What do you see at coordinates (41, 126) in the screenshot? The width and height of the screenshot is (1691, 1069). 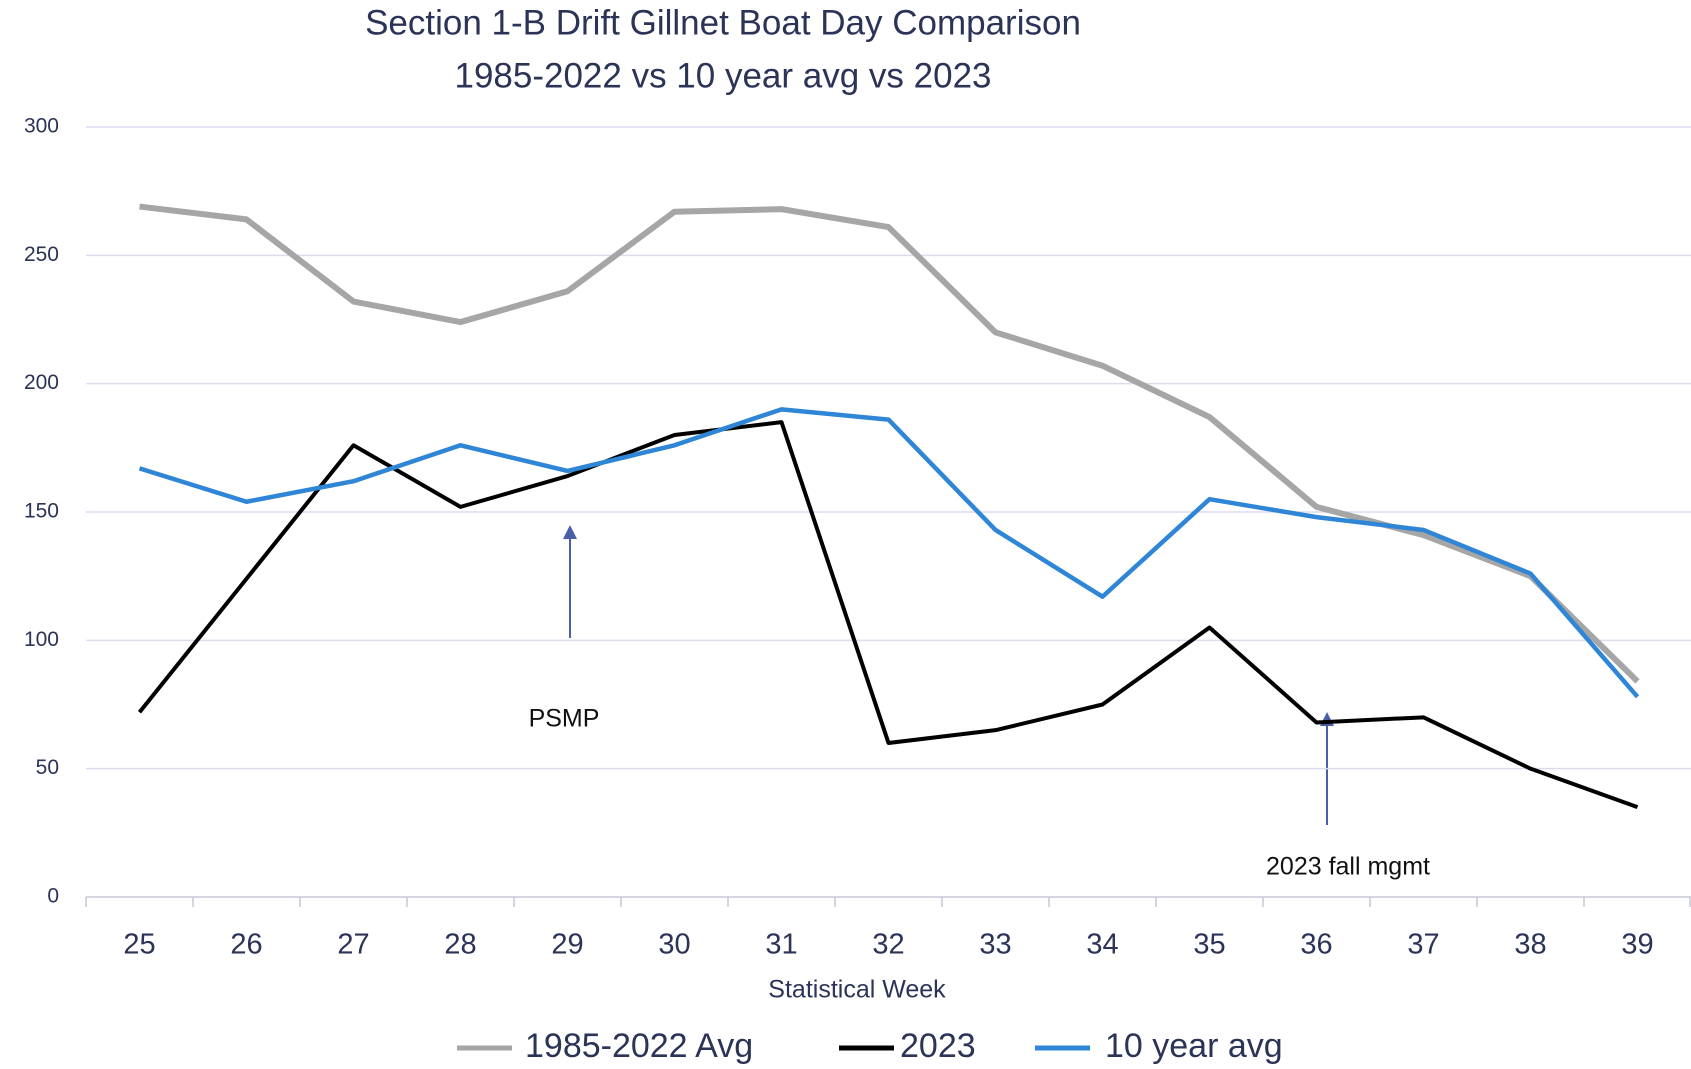 I see `y-tick-label: 300` at bounding box center [41, 126].